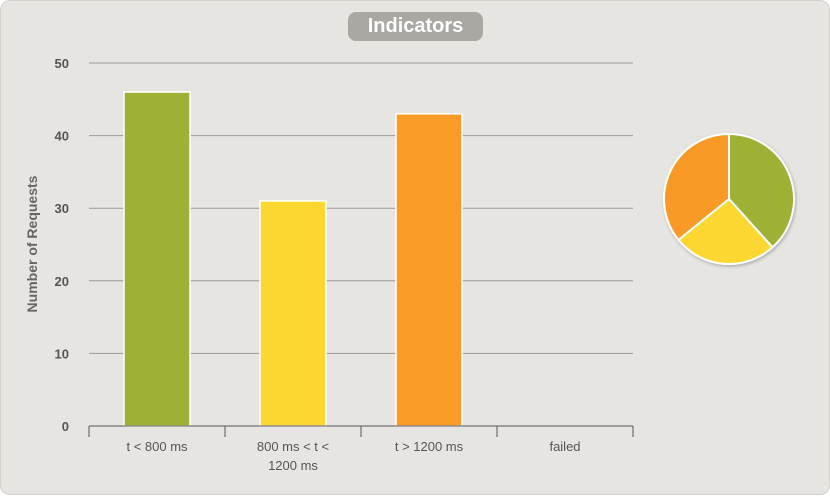 Image resolution: width=830 pixels, height=496 pixels. Describe the element at coordinates (293, 465) in the screenshot. I see `x-tick-label-line: 1200 ms` at that location.